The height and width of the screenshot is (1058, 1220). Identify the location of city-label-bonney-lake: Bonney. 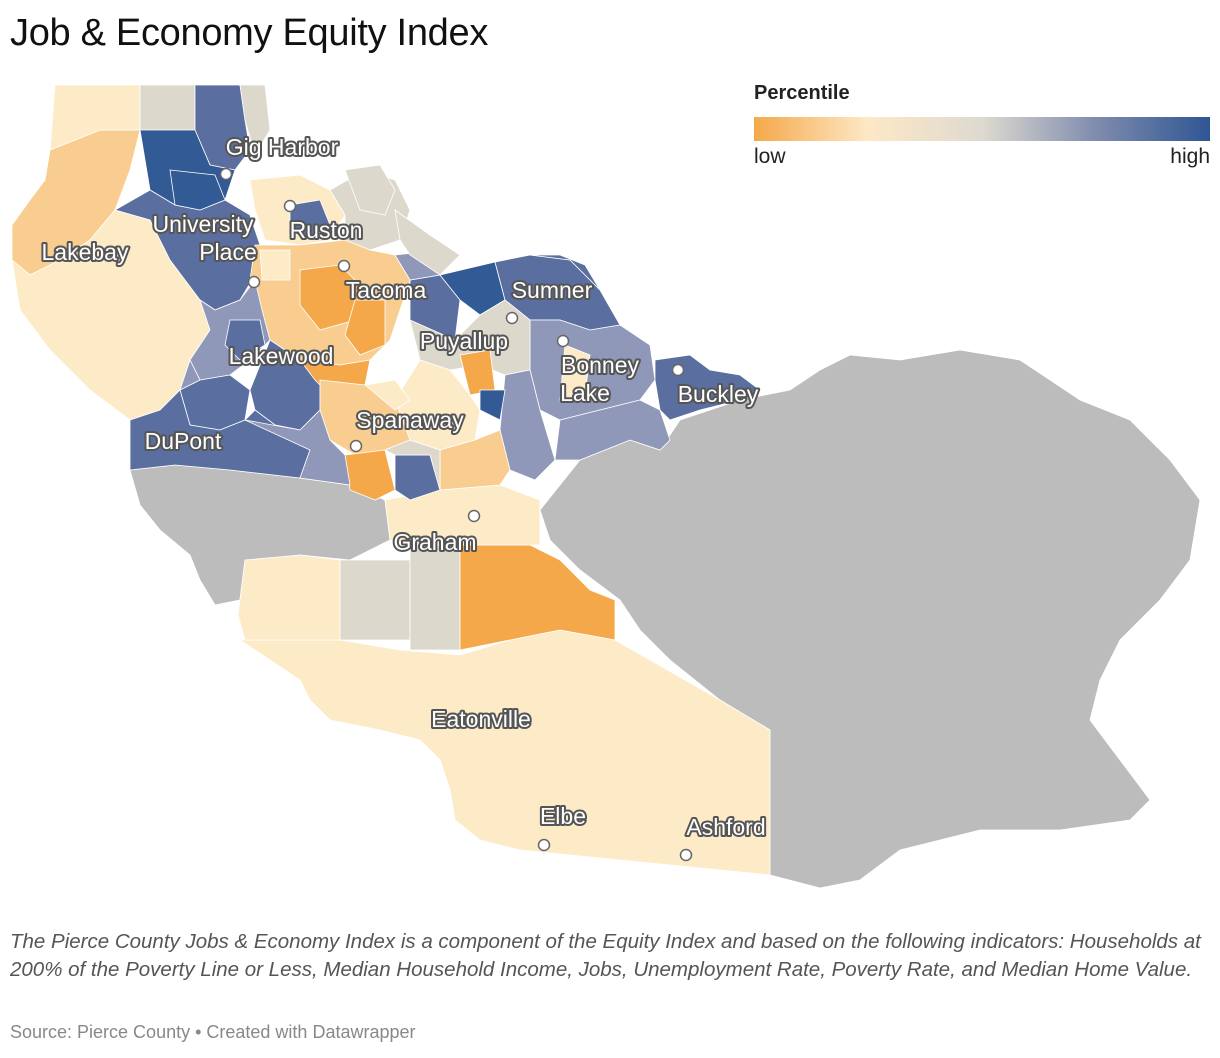
(600, 365).